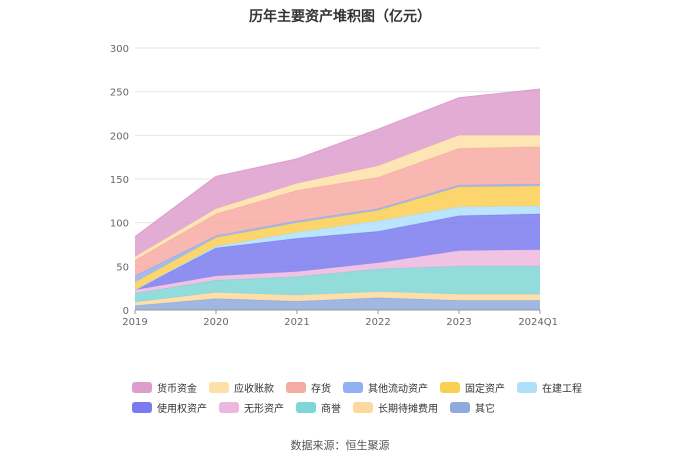 The image size is (680, 460). Describe the element at coordinates (331, 409) in the screenshot. I see `legend-label: 商誉` at that location.